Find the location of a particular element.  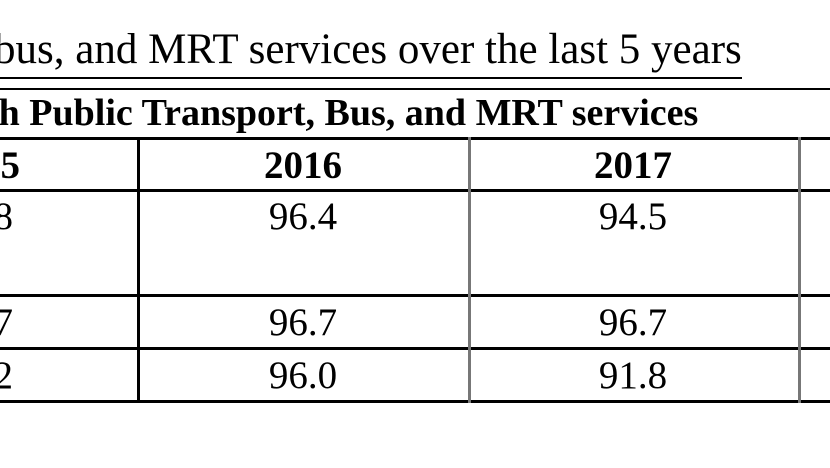

header-year-2016: 2016 is located at coordinates (303, 165).